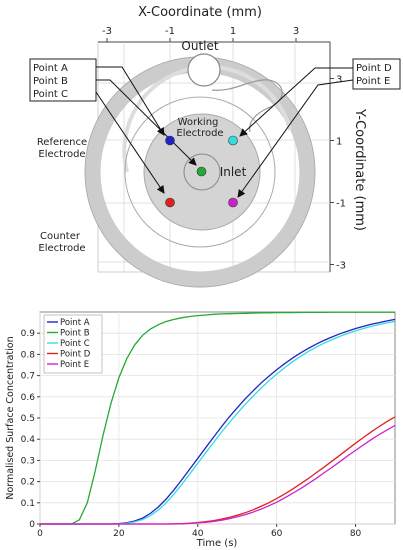 Image resolution: width=403 pixels, height=550 pixels. Describe the element at coordinates (200, 12) in the screenshot. I see `top-axis-label: X-Coordinate (mm)` at that location.